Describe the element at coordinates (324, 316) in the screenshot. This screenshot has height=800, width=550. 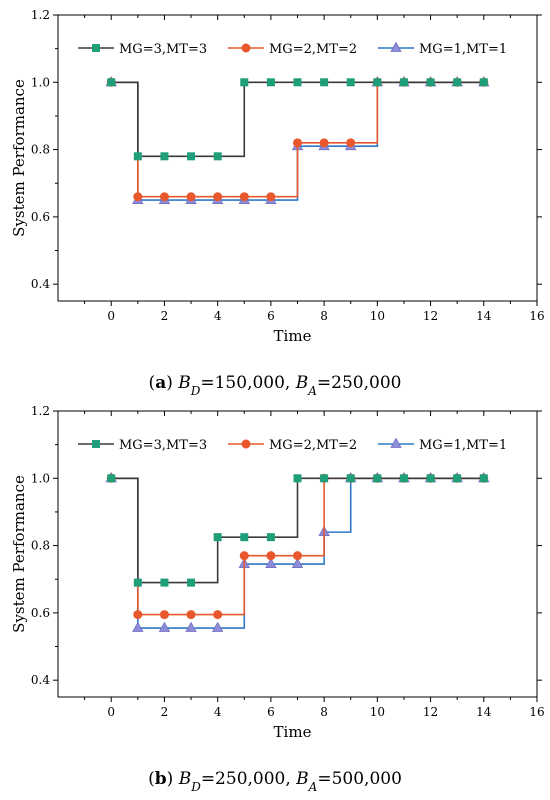
I see `x-tick-label: 8` at that location.